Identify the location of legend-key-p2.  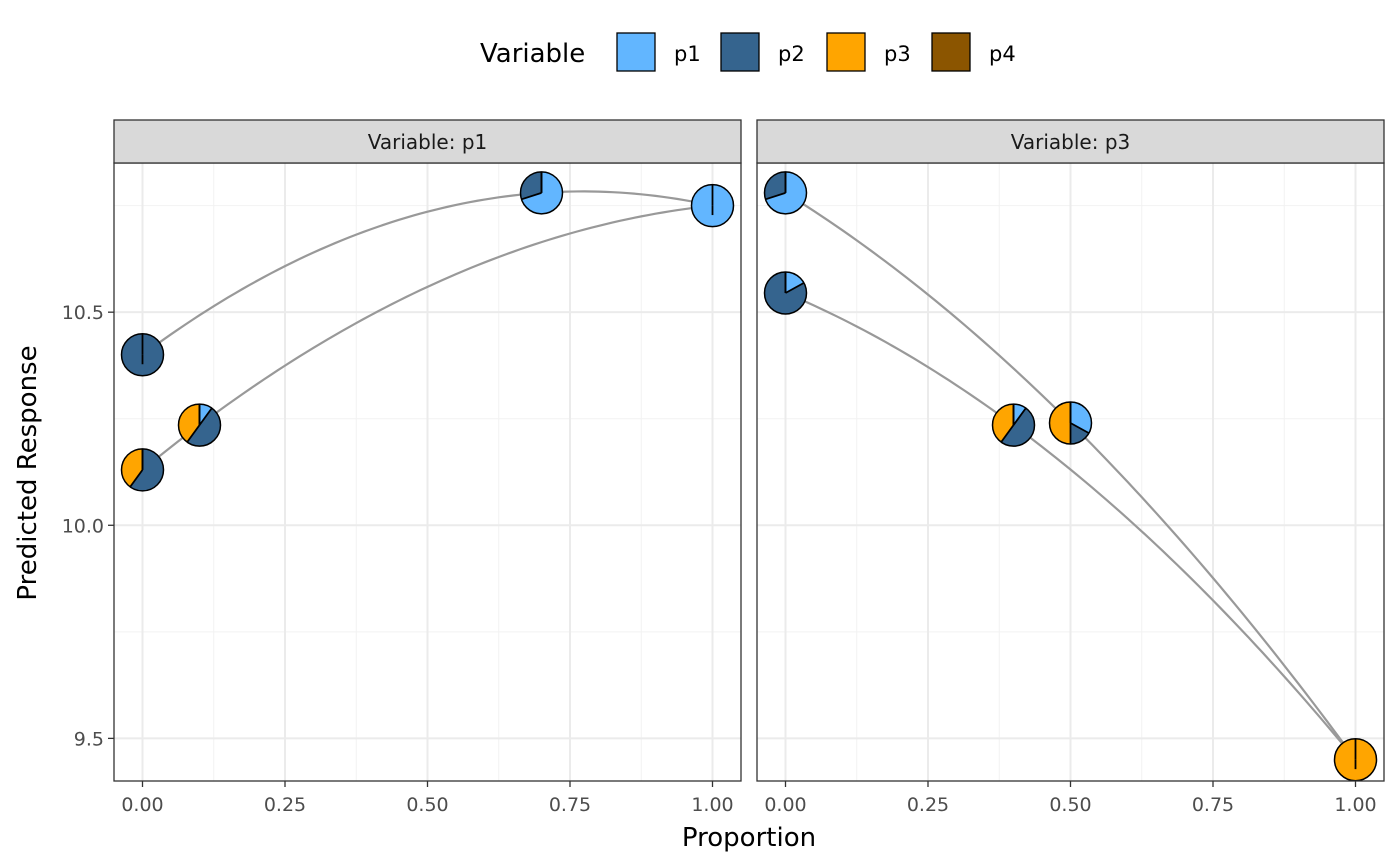
(740, 52).